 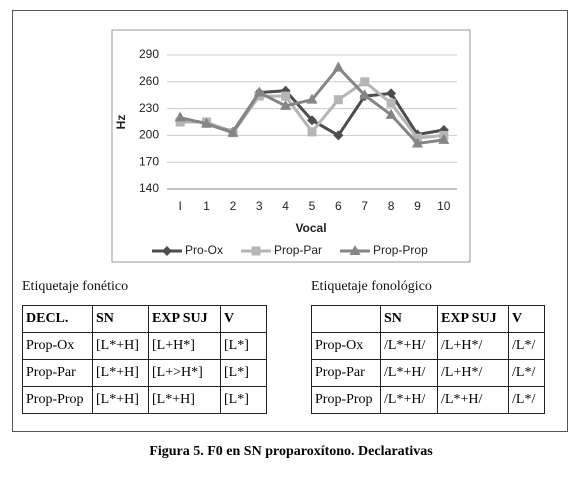 I want to click on x-tick-label: 2, so click(x=233, y=206).